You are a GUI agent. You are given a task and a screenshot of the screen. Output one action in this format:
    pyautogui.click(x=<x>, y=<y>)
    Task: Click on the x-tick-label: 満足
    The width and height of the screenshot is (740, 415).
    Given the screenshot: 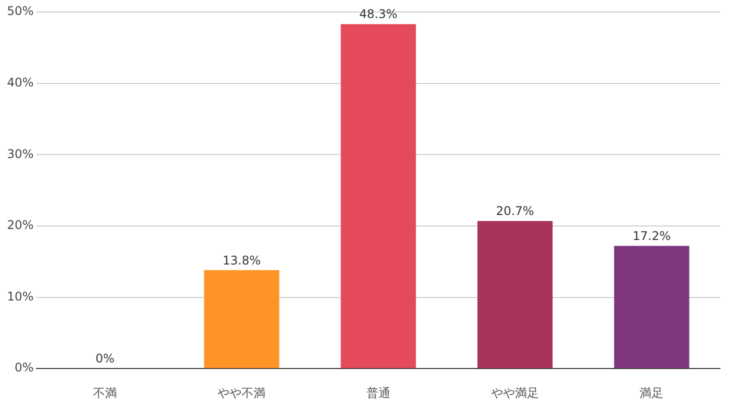 What is the action you would take?
    pyautogui.click(x=652, y=393)
    